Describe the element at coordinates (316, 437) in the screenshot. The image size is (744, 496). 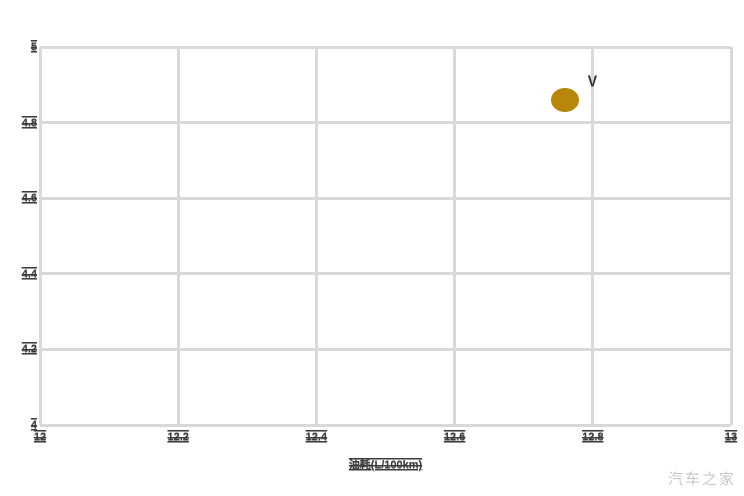
I see `x-tick-label: 12.4` at that location.